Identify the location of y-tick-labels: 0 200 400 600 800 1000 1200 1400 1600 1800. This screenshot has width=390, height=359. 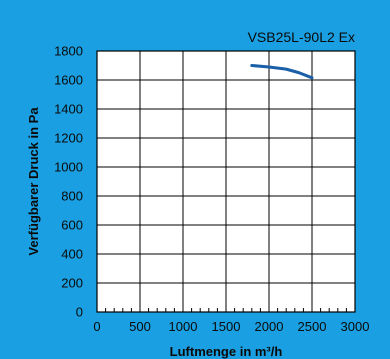
(68, 182).